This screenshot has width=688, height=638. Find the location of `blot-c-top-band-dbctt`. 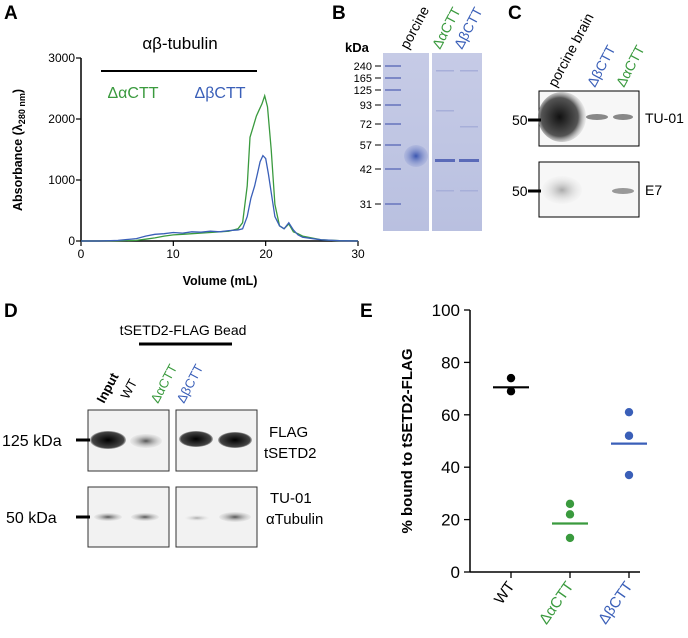

blot-c-top-band-dbctt is located at coordinates (597, 117).